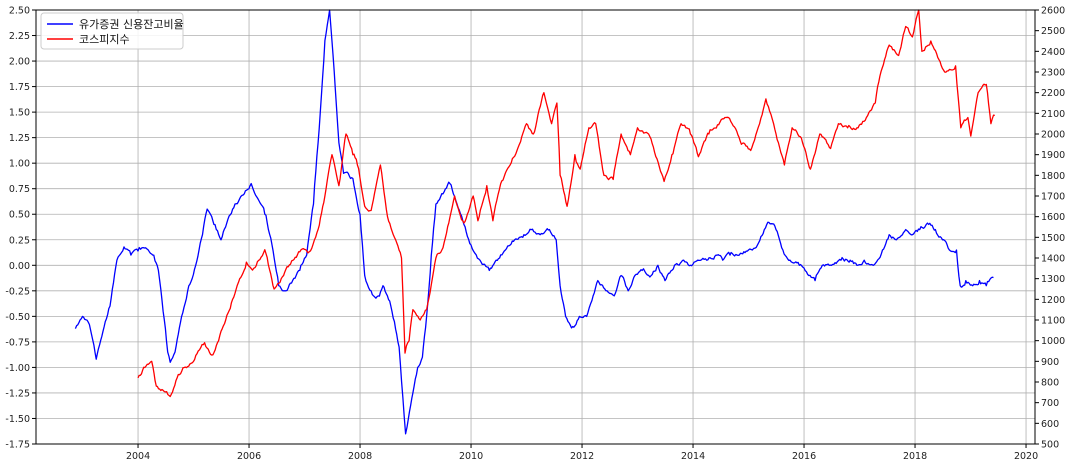 This screenshot has height=468, width=1078. I want to click on right-tick-label: 2400, so click(1053, 52).